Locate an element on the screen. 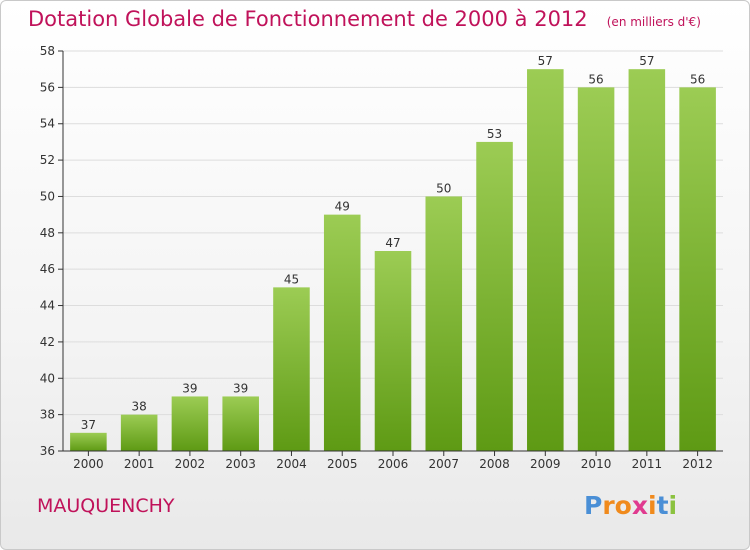 The image size is (750, 550). logo-letter: P is located at coordinates (593, 505).